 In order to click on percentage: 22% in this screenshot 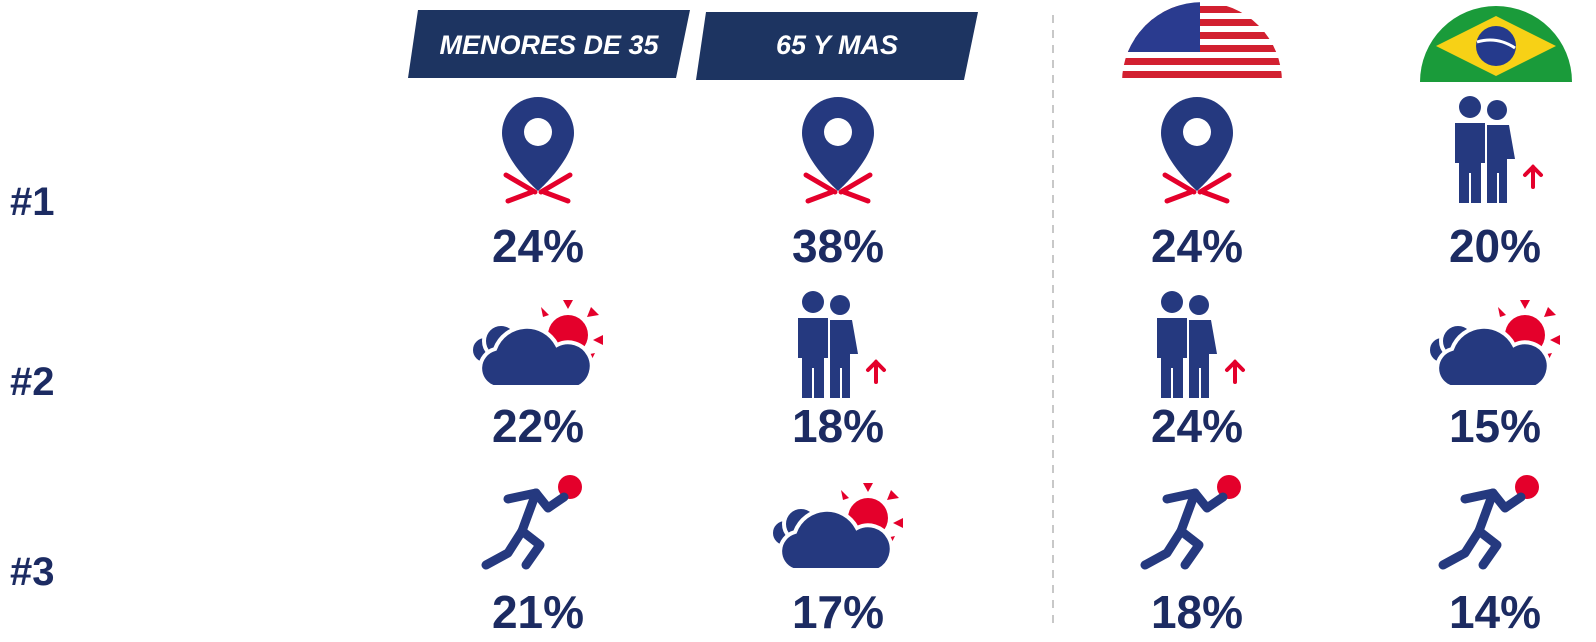, I will do `click(538, 426)`.